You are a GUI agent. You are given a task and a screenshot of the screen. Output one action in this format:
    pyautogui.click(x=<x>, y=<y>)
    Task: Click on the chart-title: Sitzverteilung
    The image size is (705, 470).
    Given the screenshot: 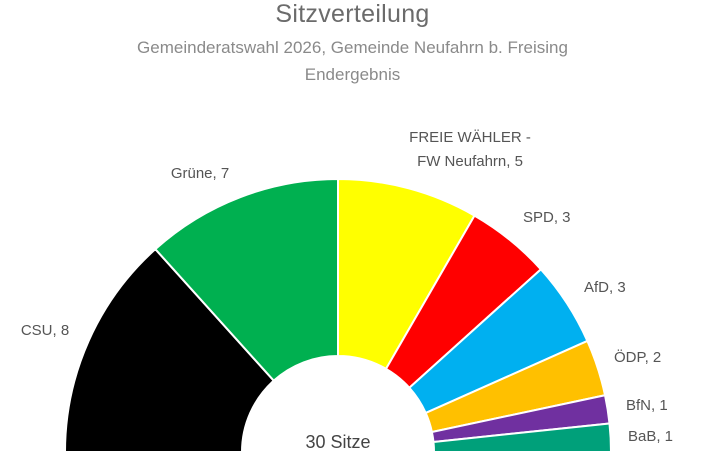 What is the action you would take?
    pyautogui.click(x=352, y=14)
    